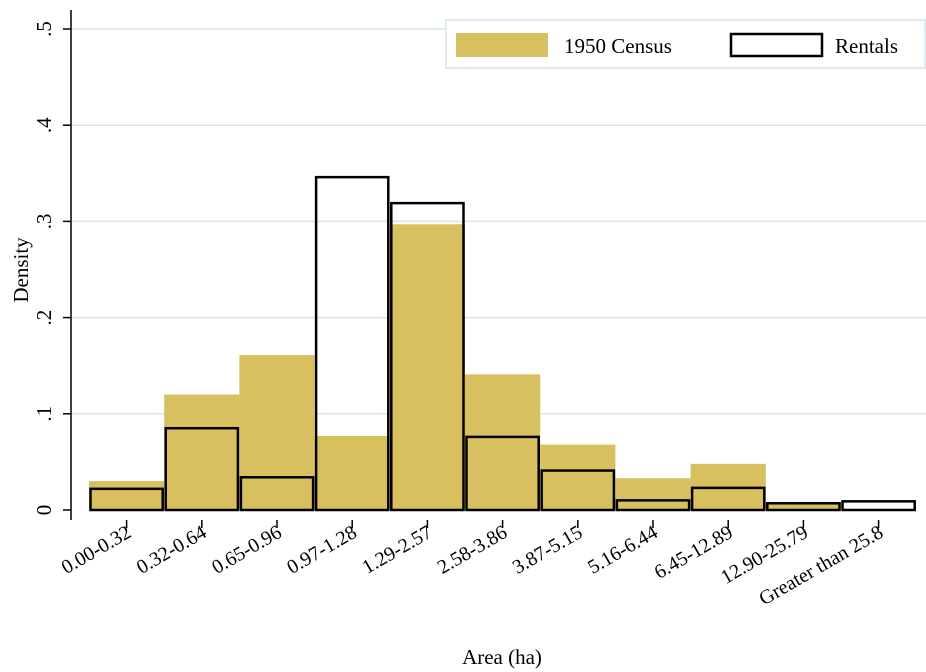 Image resolution: width=926 pixels, height=672 pixels. Describe the element at coordinates (44, 414) in the screenshot. I see `y-tick-label: .1` at that location.